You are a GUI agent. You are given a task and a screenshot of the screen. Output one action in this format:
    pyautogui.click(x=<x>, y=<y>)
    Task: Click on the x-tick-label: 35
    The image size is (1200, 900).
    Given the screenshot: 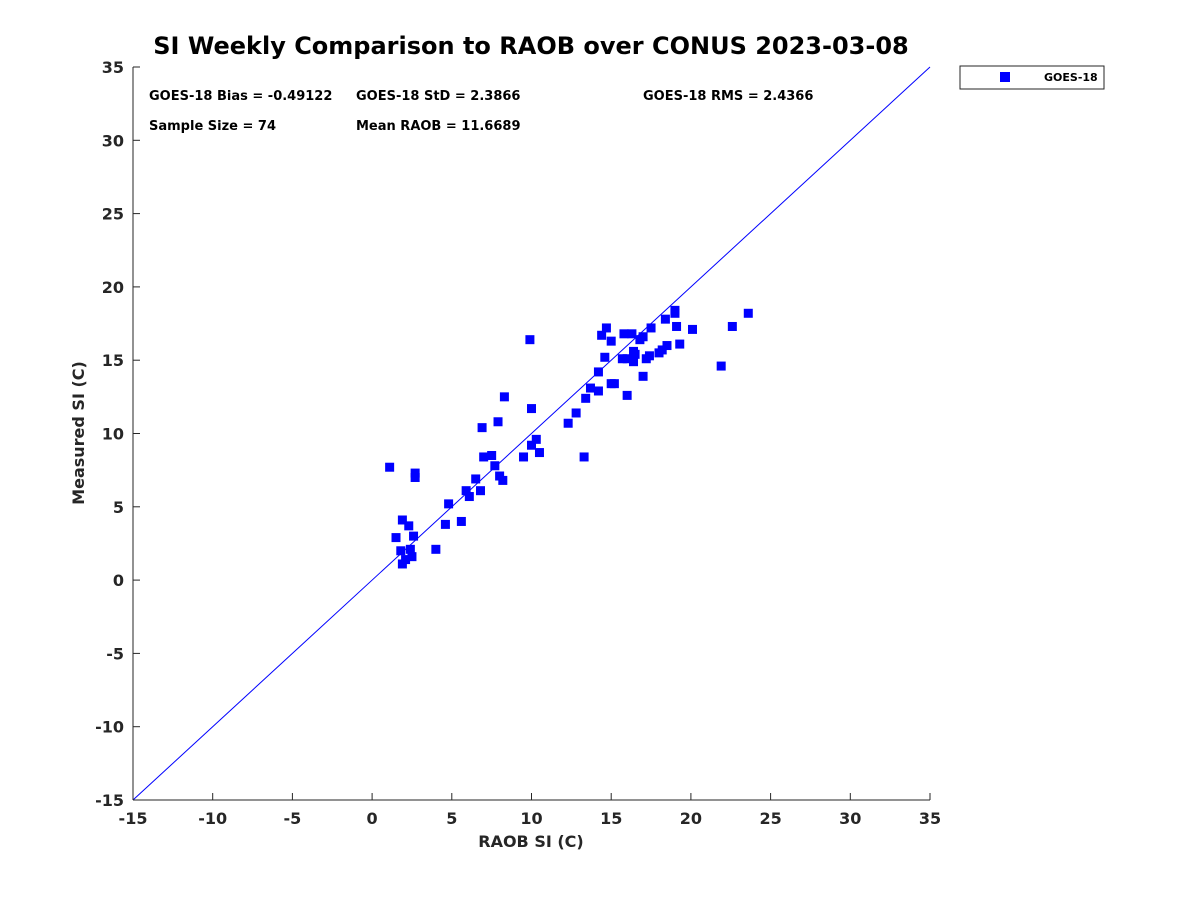 What is the action you would take?
    pyautogui.click(x=930, y=818)
    